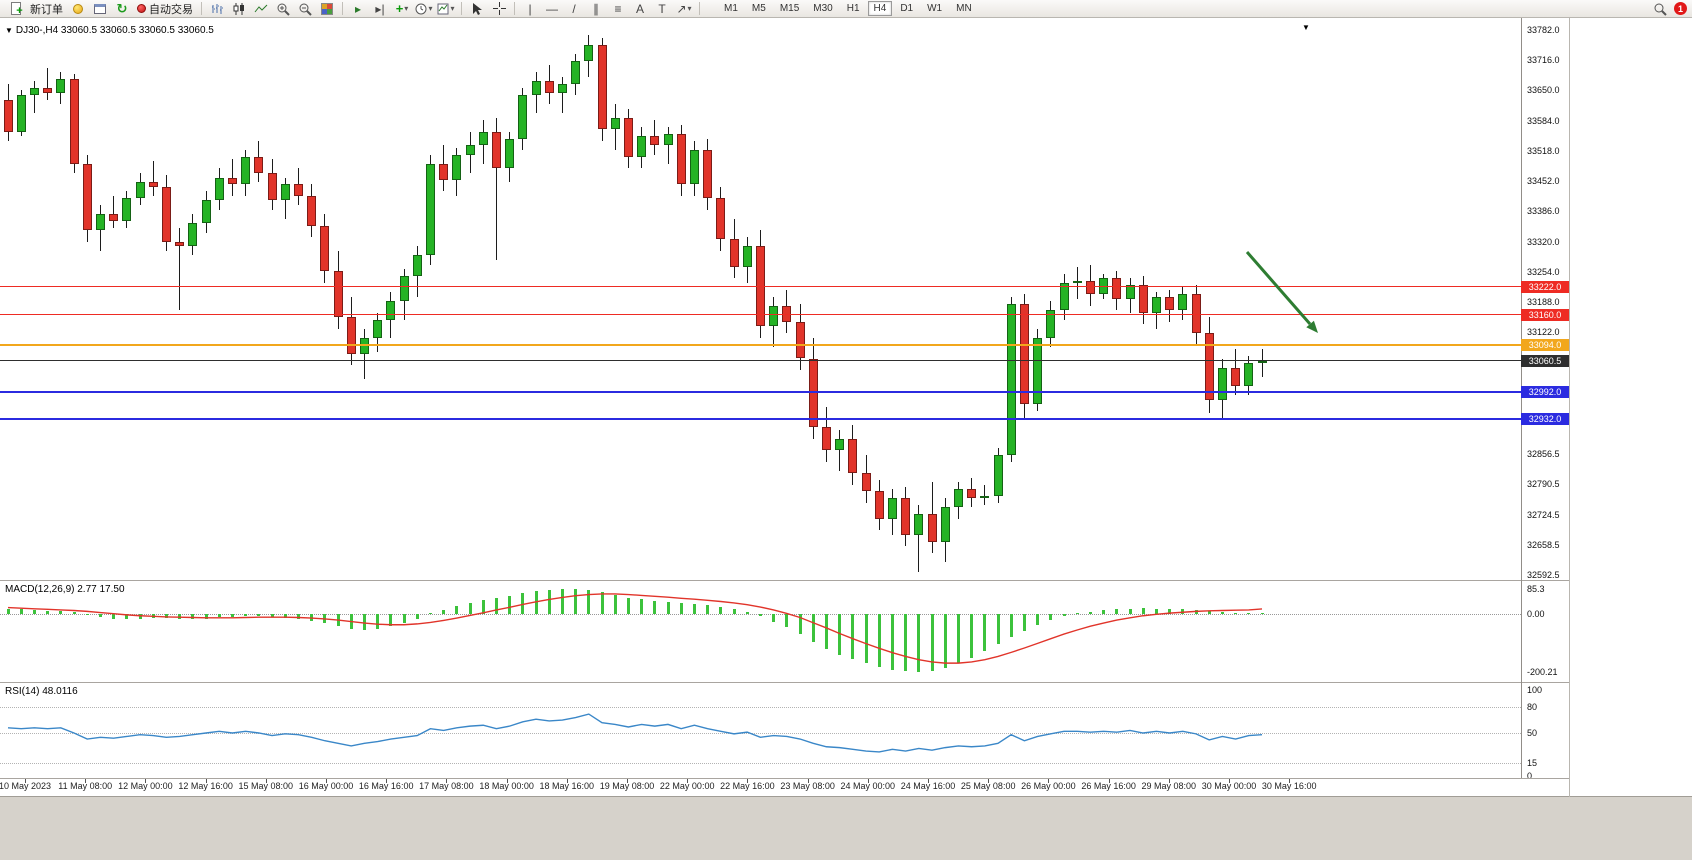 This screenshot has height=860, width=1692. I want to click on new-chart-icon, so click(100, 9).